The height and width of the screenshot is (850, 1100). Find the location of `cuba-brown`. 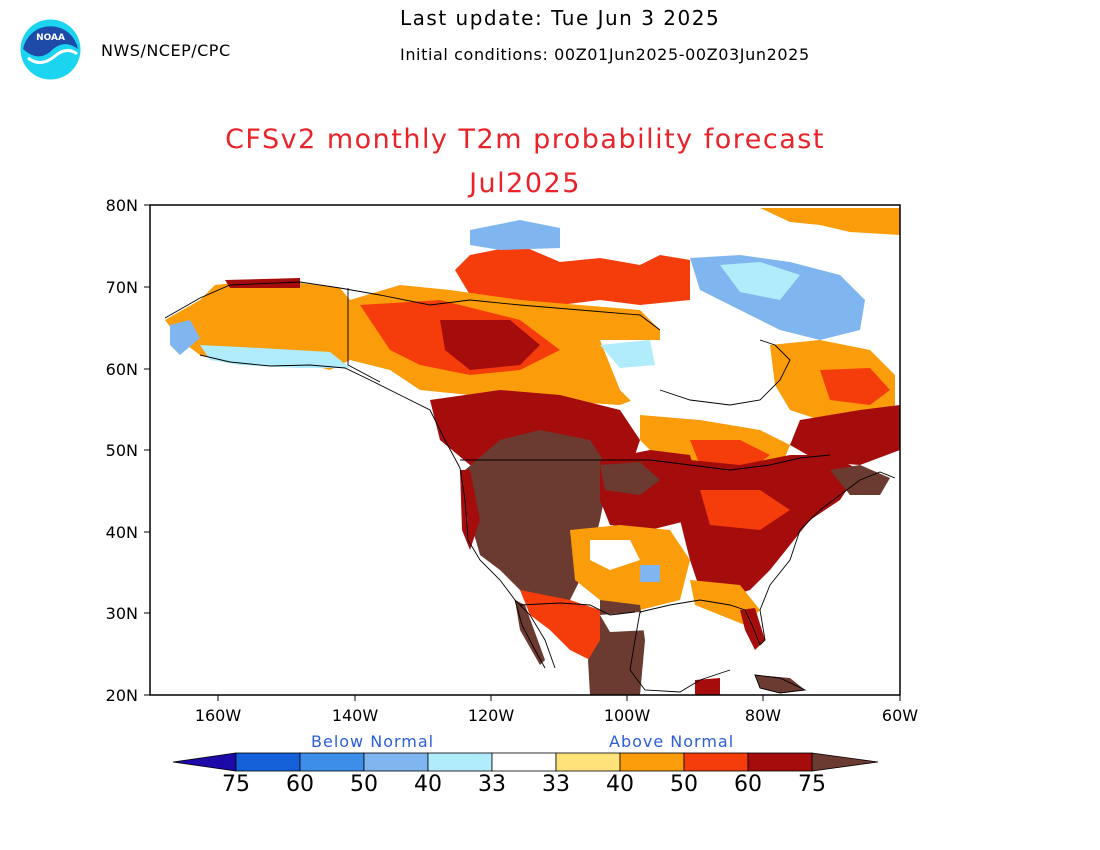

cuba-brown is located at coordinates (780, 684).